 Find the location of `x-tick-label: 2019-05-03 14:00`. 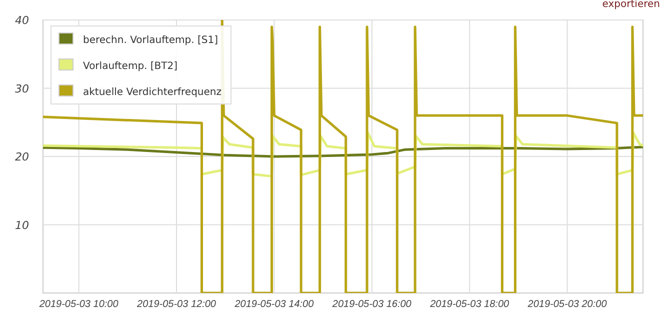

x-tick-label: 2019-05-03 14:00 is located at coordinates (274, 304).